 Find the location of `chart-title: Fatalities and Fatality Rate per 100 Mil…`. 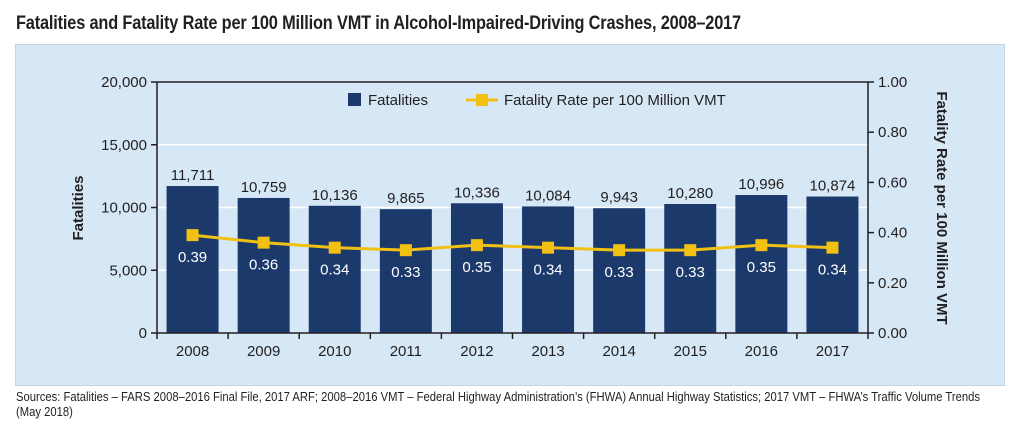

chart-title: Fatalities and Fatality Rate per 100 Mil… is located at coordinates (378, 23).